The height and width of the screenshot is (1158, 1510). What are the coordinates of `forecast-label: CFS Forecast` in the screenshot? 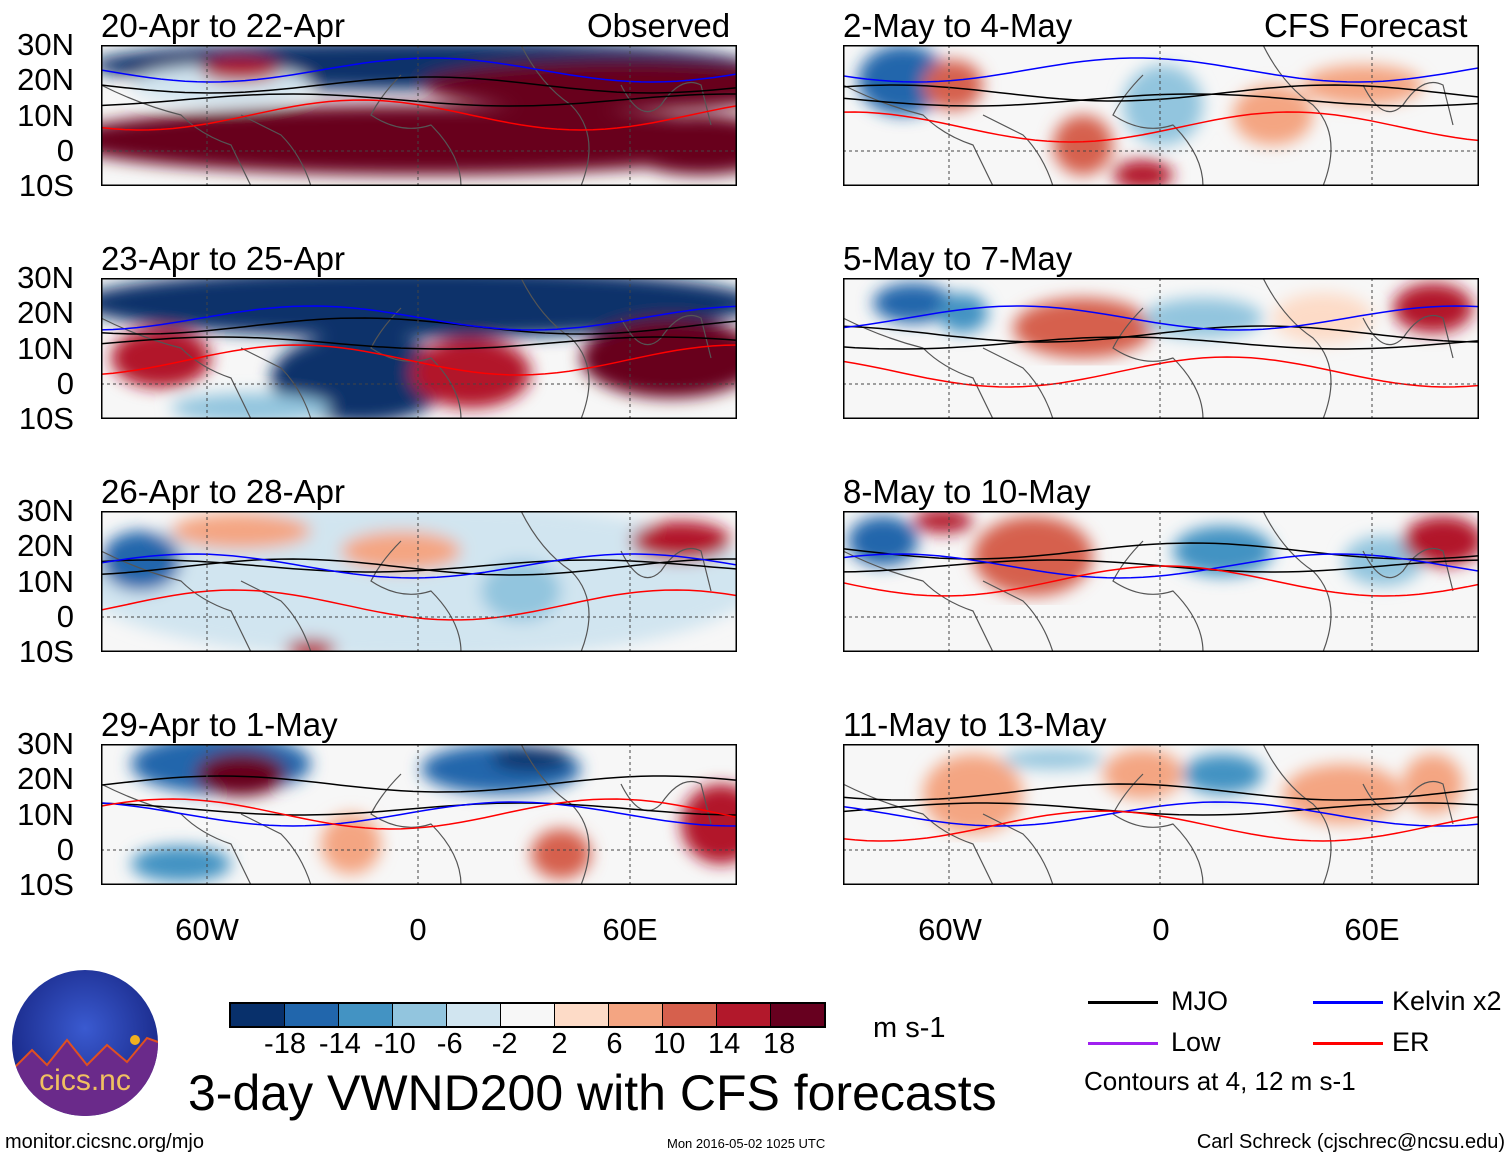 It's located at (1366, 25).